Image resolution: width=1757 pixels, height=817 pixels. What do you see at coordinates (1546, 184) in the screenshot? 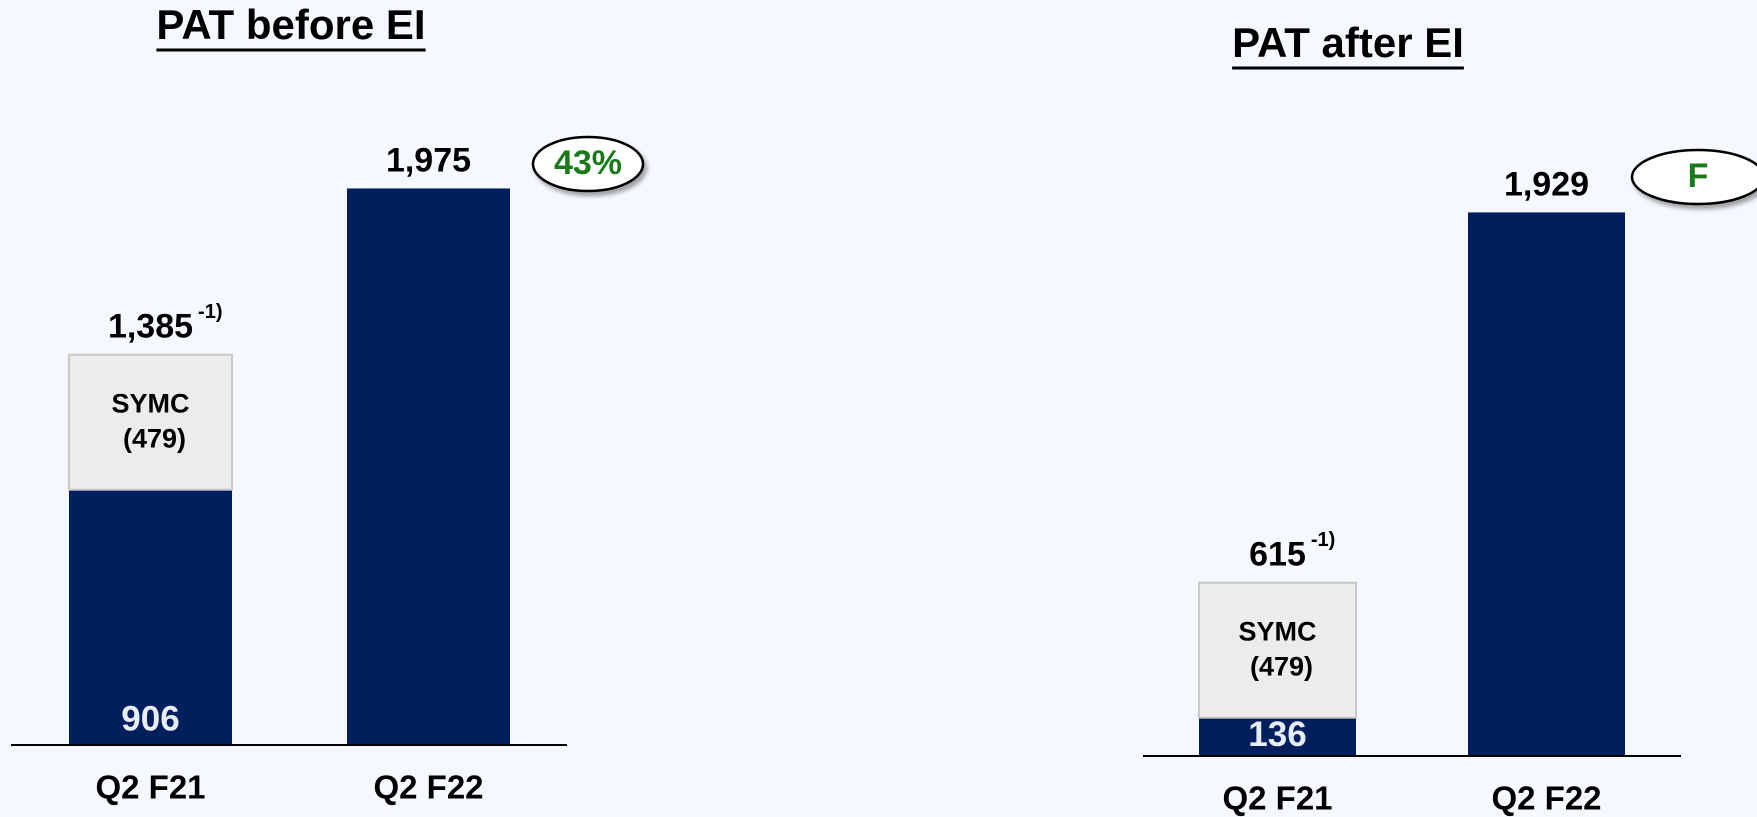
I see `total-label: 1,929` at bounding box center [1546, 184].